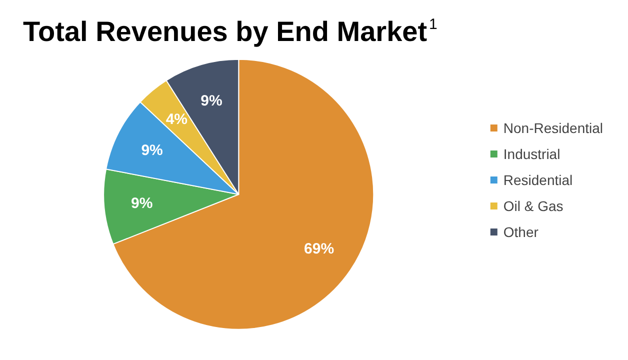 This screenshot has width=628, height=360. I want to click on legend-label: Residential, so click(538, 180).